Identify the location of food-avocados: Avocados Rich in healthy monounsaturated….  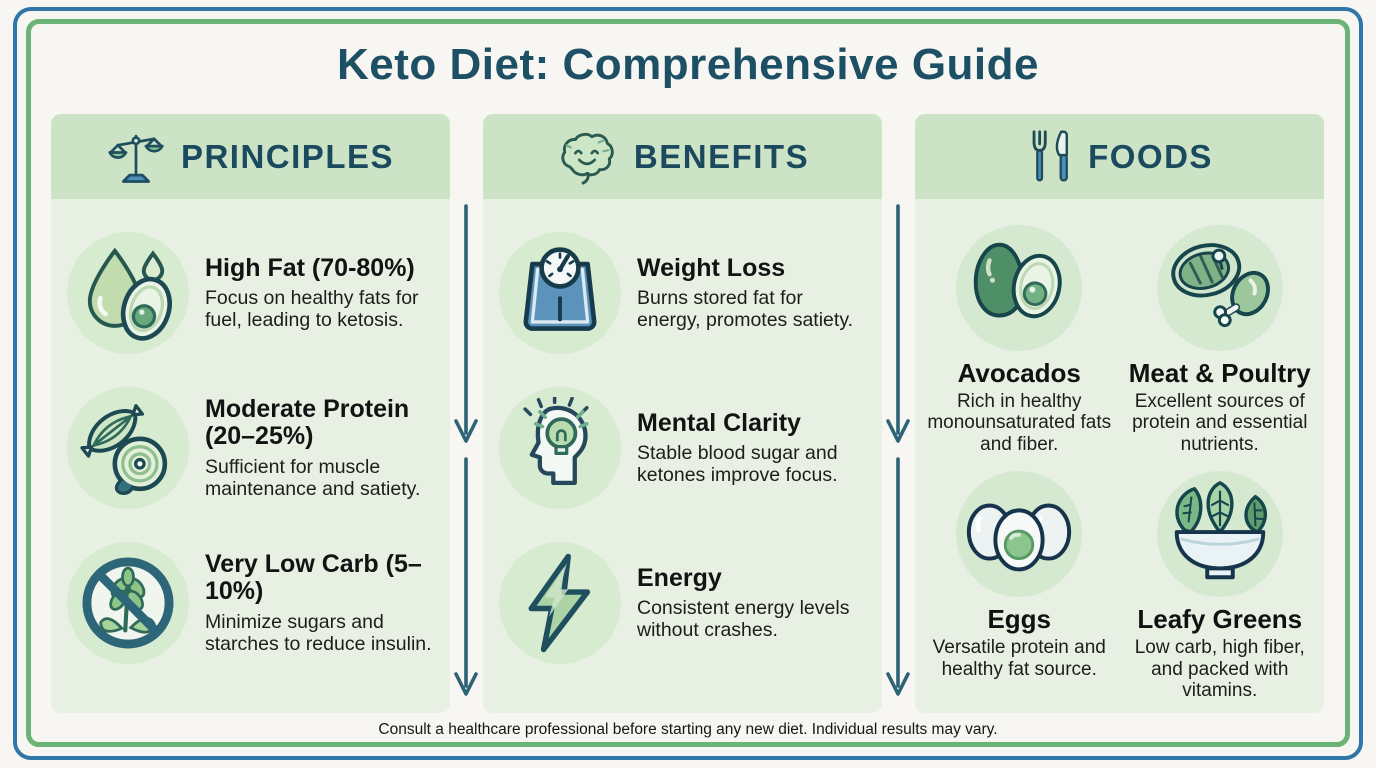
(1019, 340).